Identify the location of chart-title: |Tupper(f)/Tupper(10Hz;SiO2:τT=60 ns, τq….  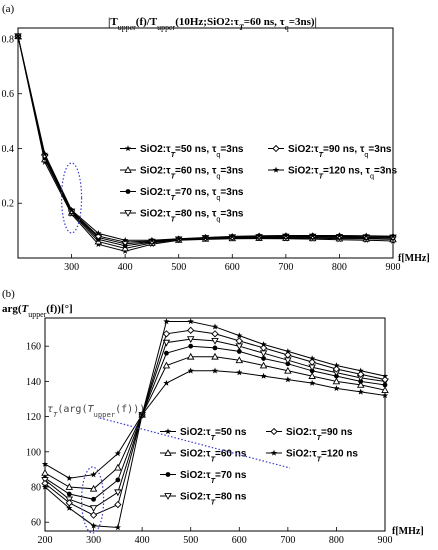
(212, 24).